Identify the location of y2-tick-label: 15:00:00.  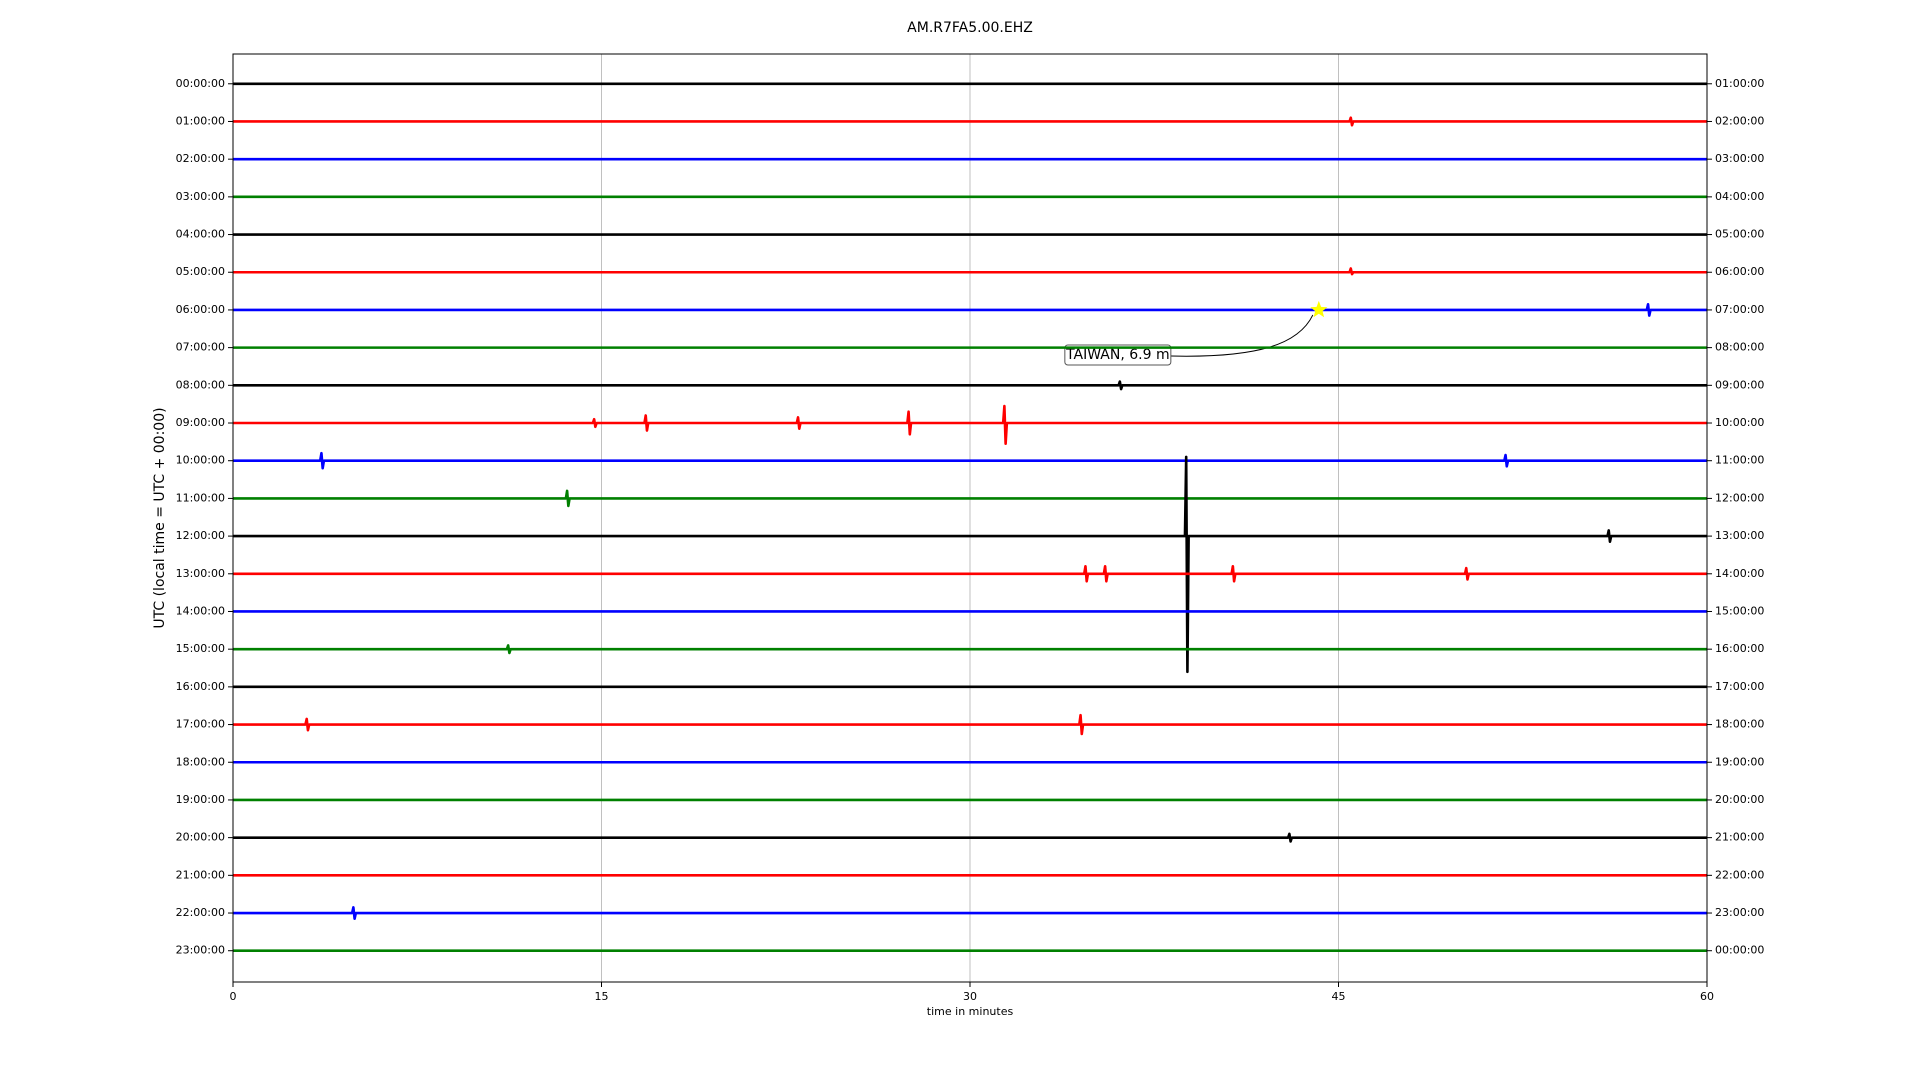
(1739, 610).